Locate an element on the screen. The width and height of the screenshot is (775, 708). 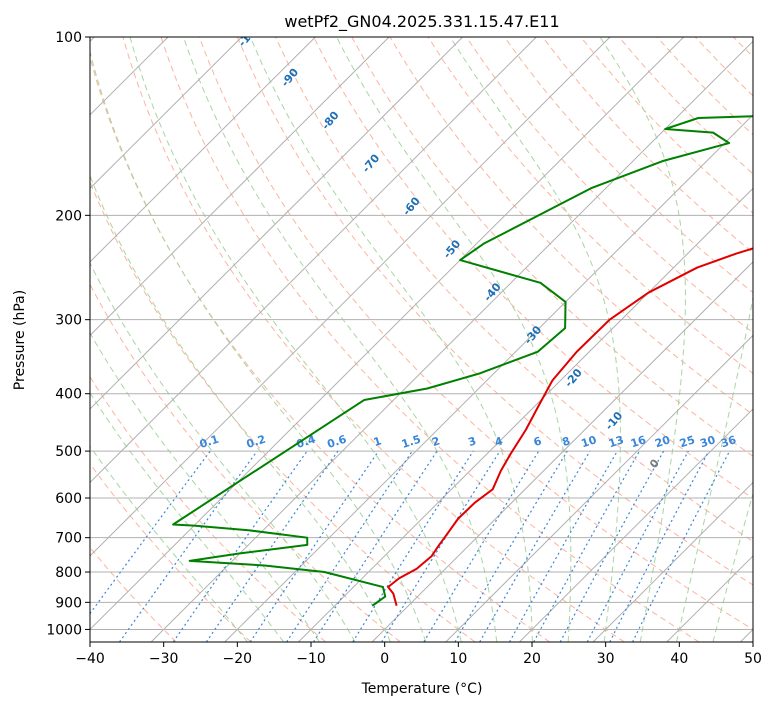
y-tick-label: 800 is located at coordinates (68, 573).